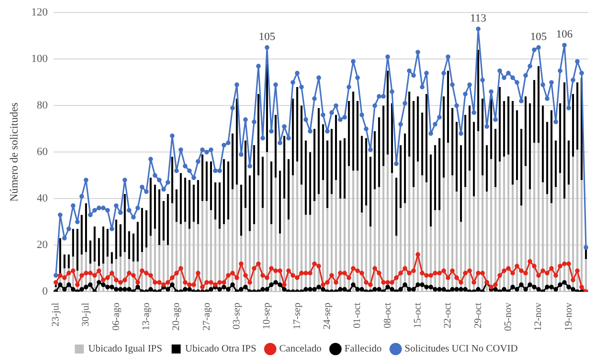  I want to click on x-tick-label: 10-sep, so click(267, 316).